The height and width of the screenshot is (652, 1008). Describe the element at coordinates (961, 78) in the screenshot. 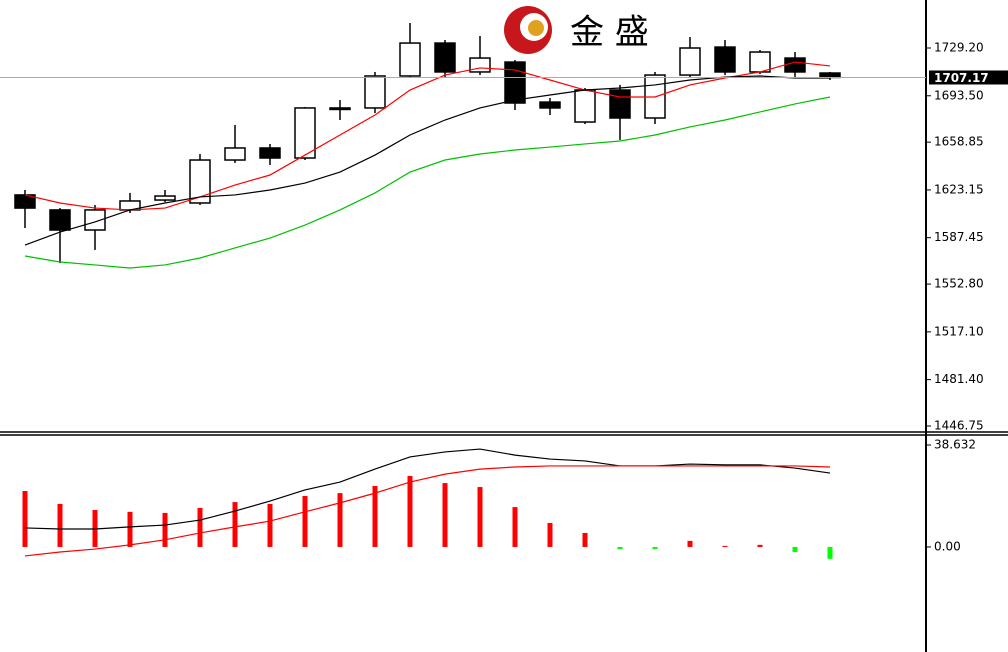

I see `current-price-label: 1707.17` at that location.